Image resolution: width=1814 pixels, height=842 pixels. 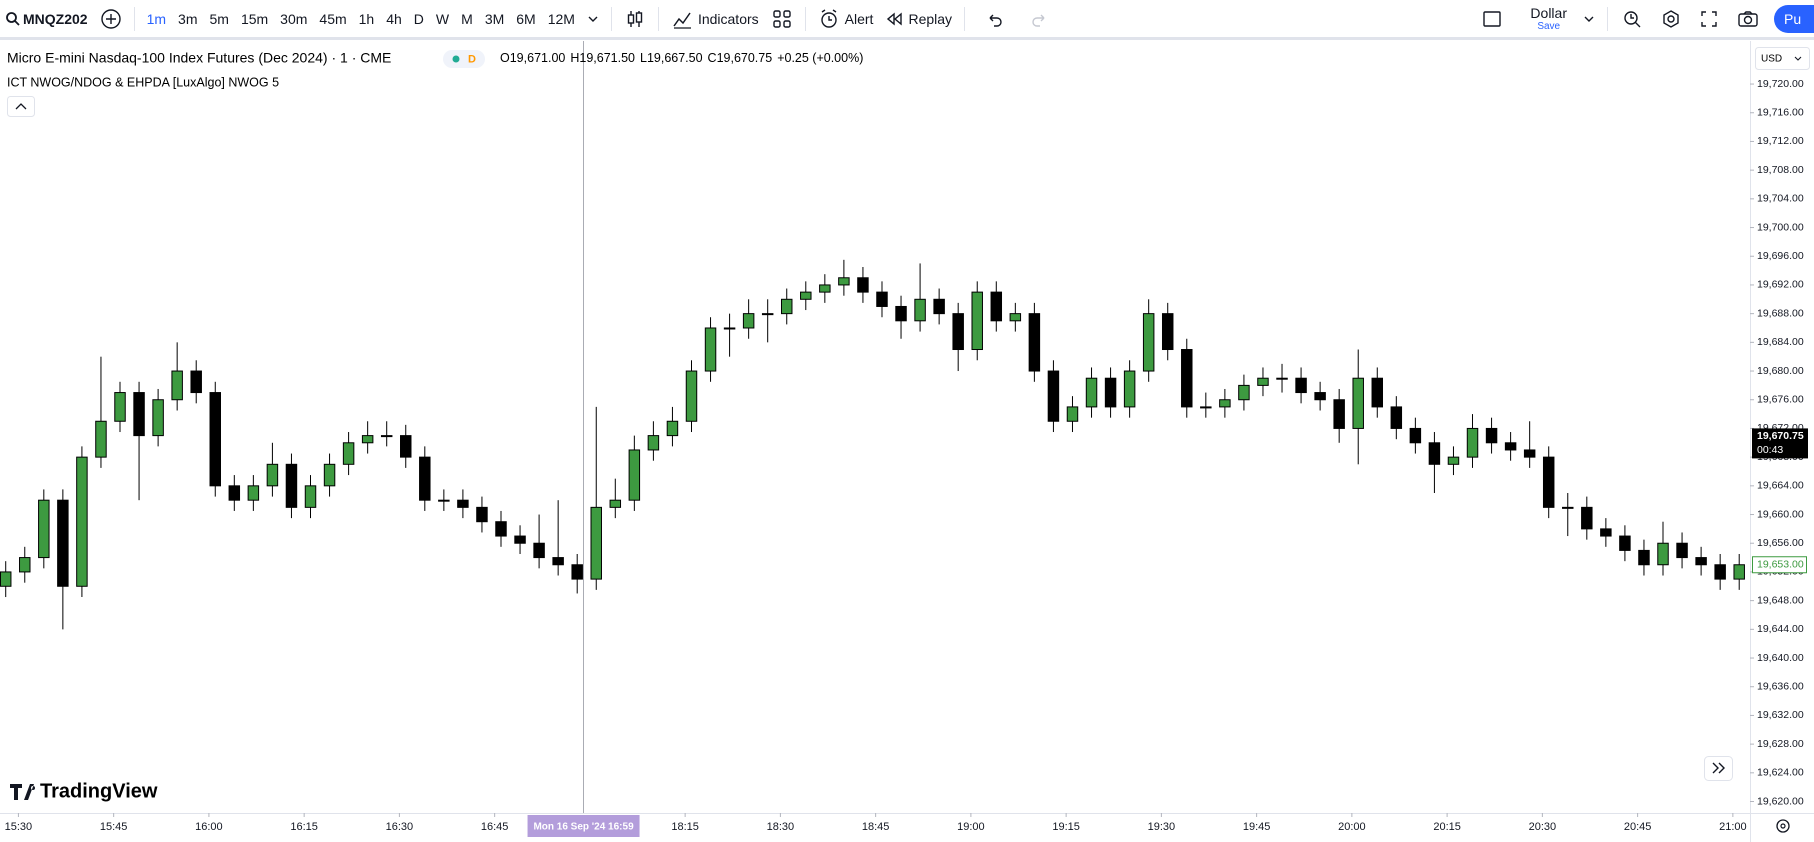 I want to click on y-tick-label: 19,676.00, so click(x=1780, y=400).